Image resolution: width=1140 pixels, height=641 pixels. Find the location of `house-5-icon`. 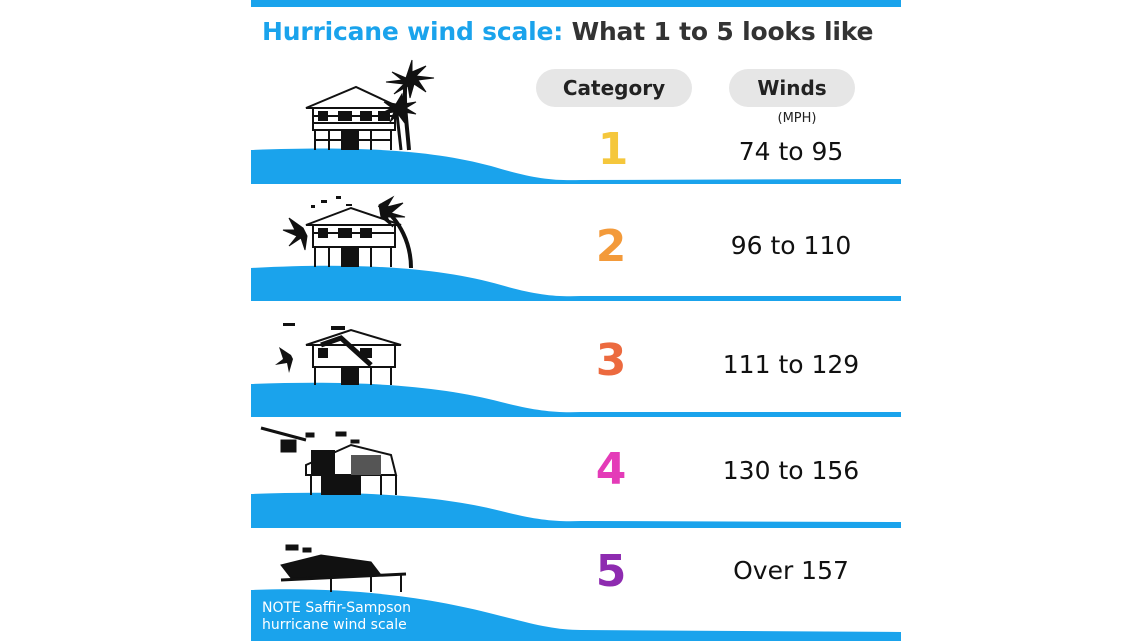

house-5-icon is located at coordinates (343, 568).